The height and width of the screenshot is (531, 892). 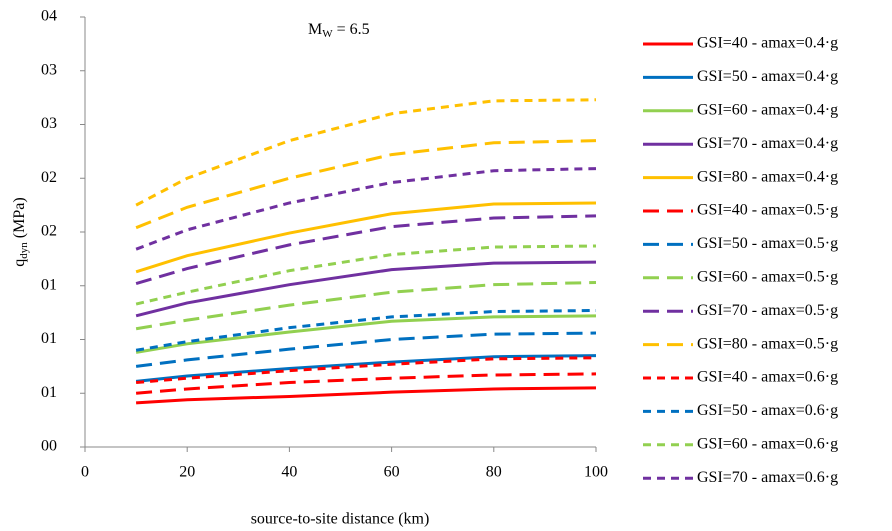 What do you see at coordinates (596, 472) in the screenshot?
I see `x-tick-label: 100` at bounding box center [596, 472].